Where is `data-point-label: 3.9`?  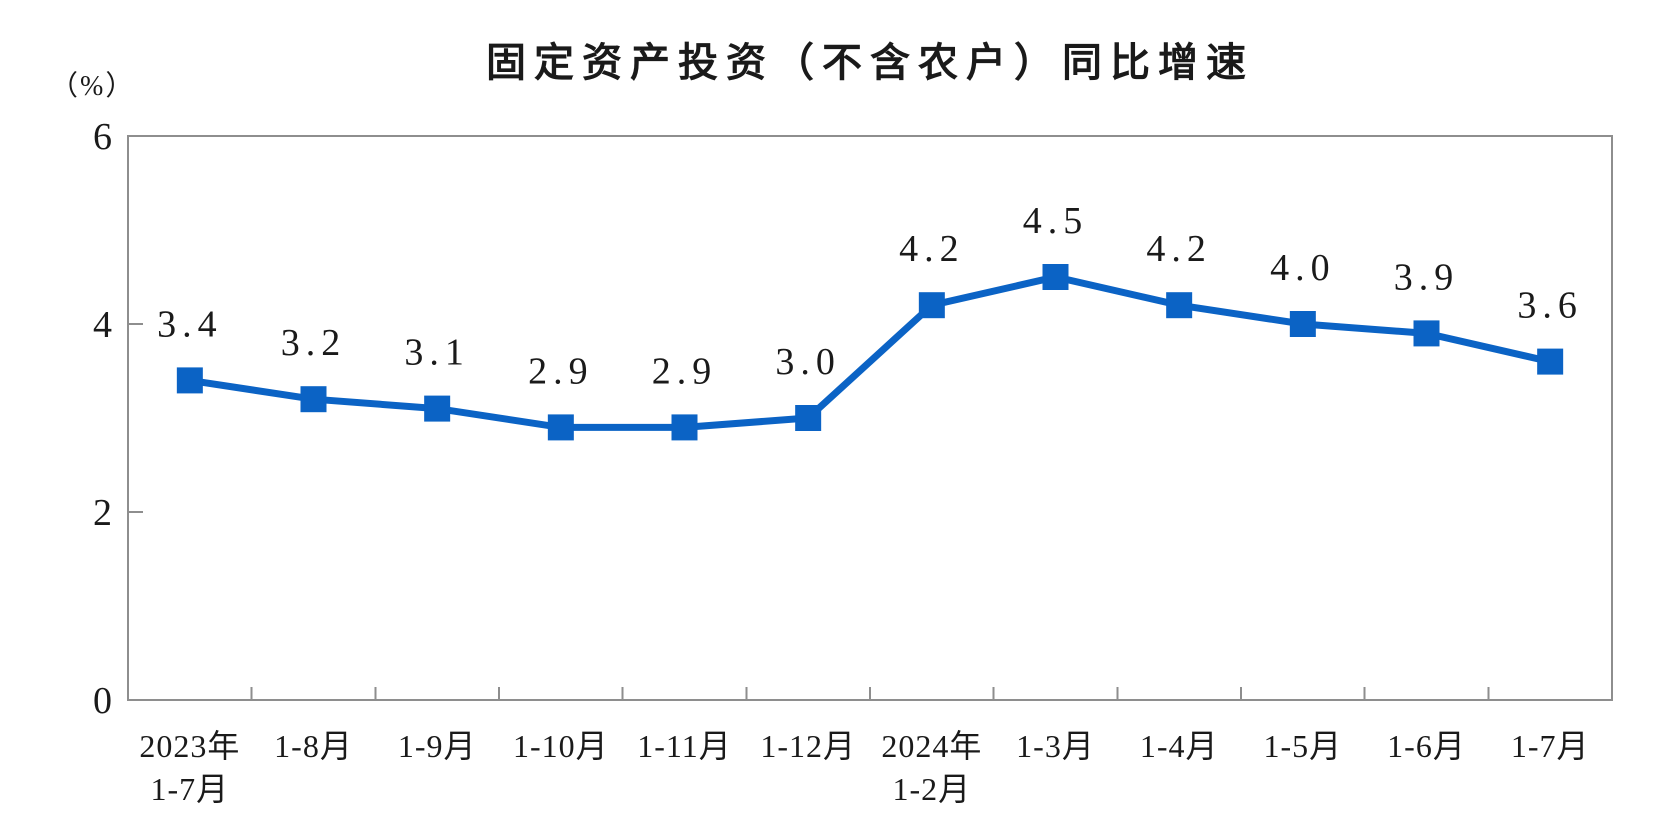
data-point-label: 3.9 is located at coordinates (1427, 277).